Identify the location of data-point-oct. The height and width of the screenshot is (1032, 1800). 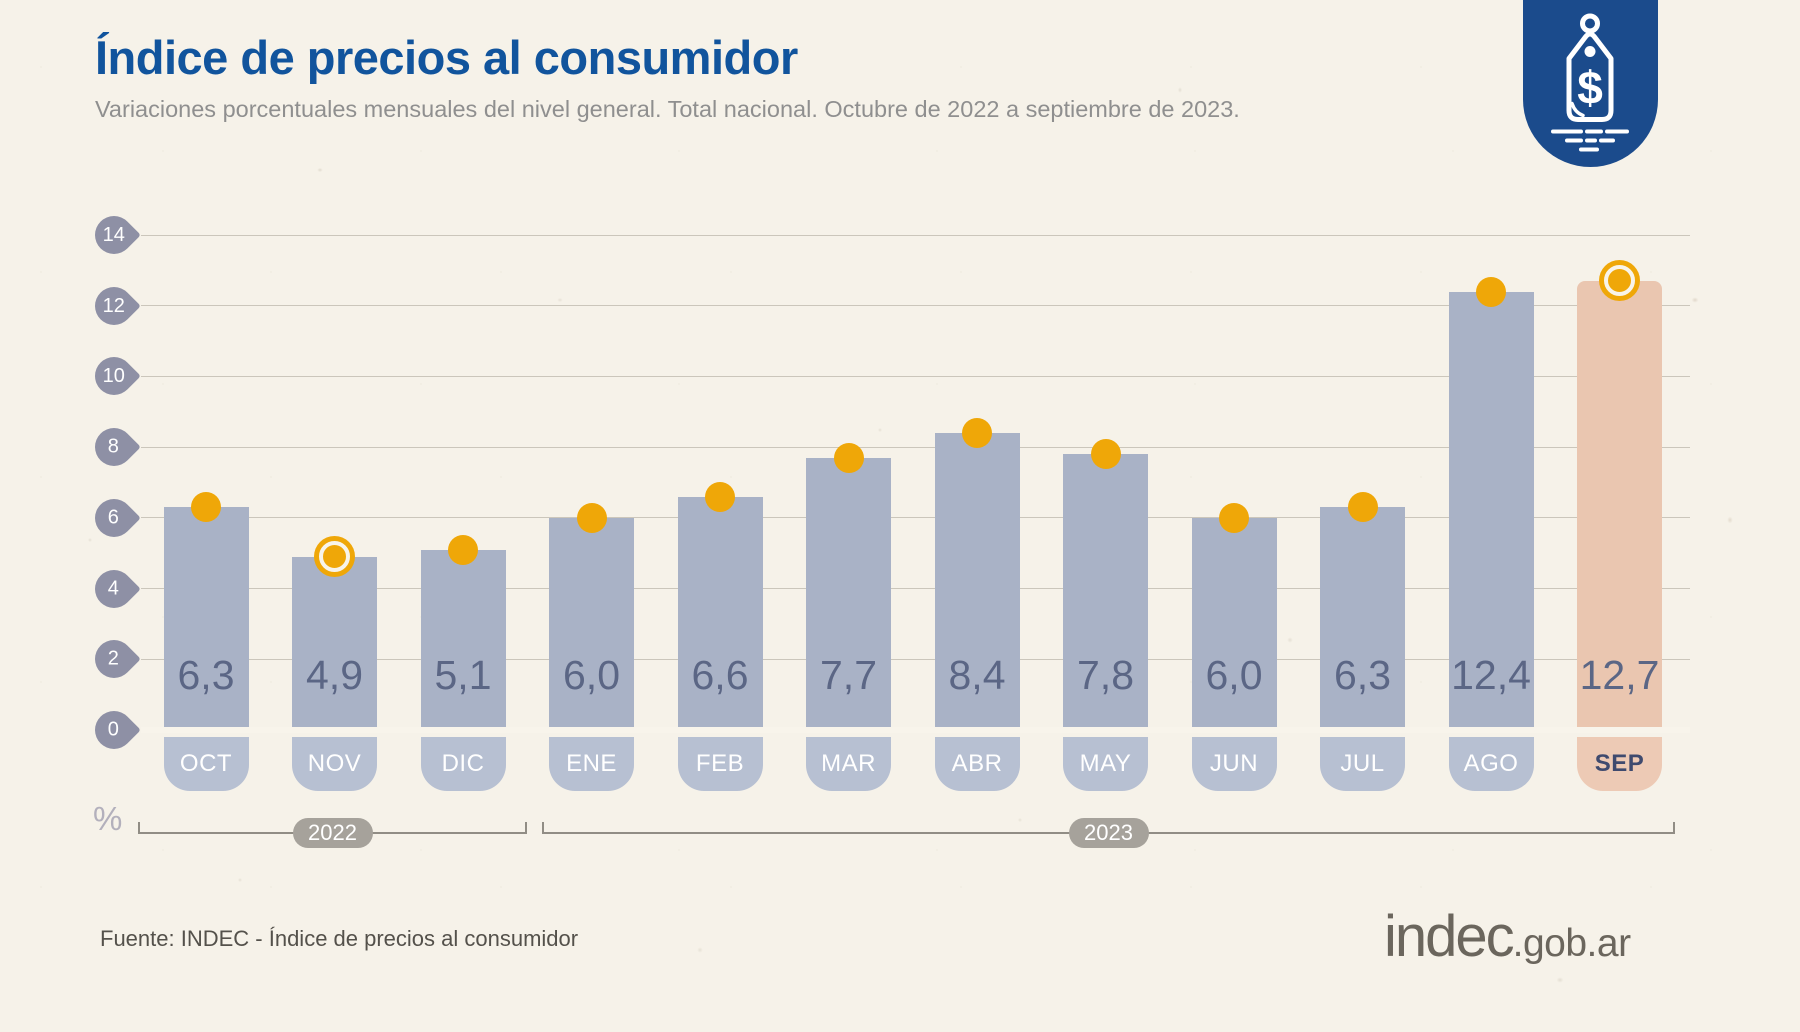
(206, 507).